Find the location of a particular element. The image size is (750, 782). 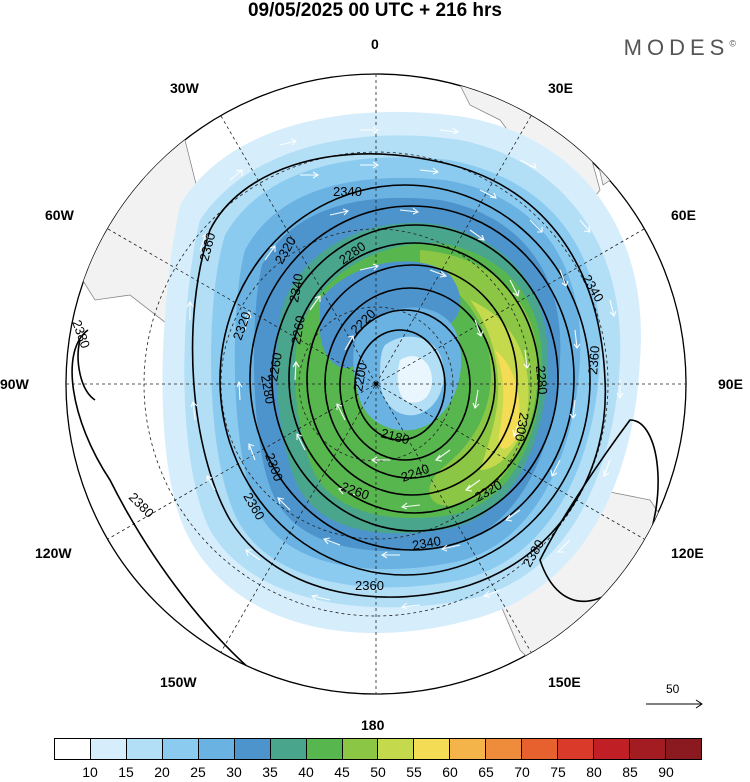

reference-vector: 50 is located at coordinates (675, 696).